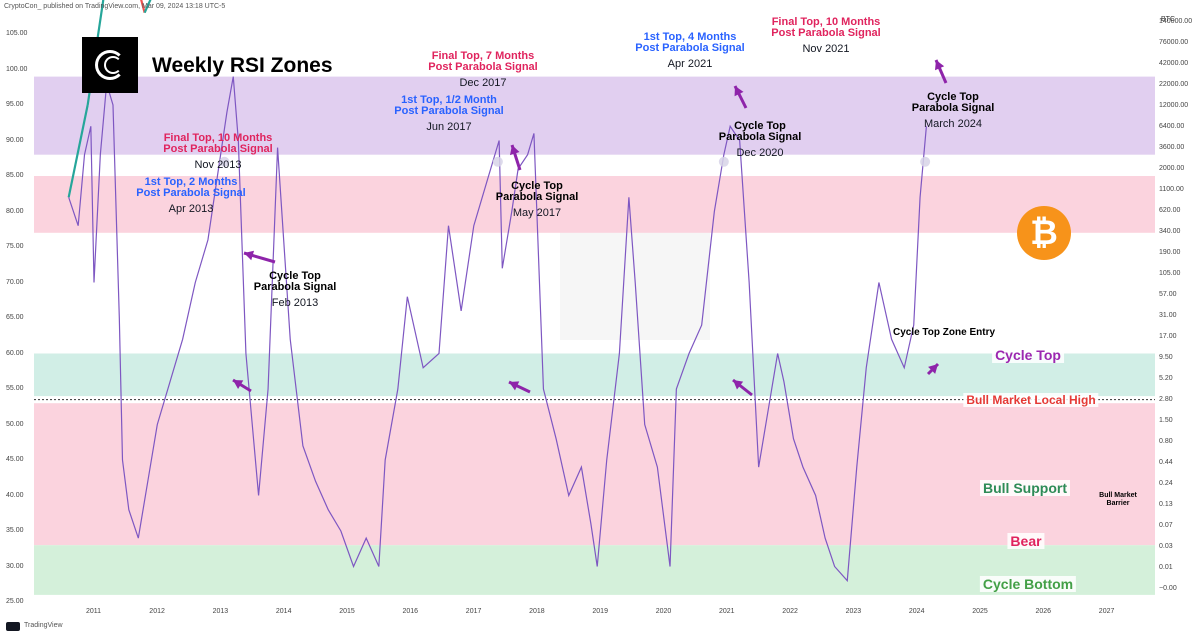  I want to click on y-tick-label: 40.00, so click(15, 495).